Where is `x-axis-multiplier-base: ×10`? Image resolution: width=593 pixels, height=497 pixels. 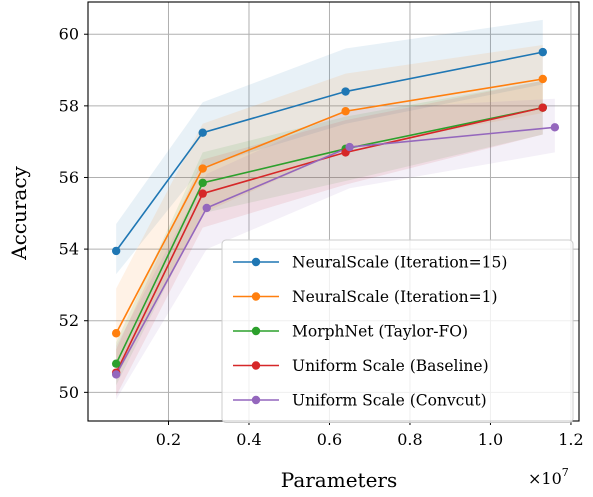 x-axis-multiplier-base: ×10 is located at coordinates (545, 478).